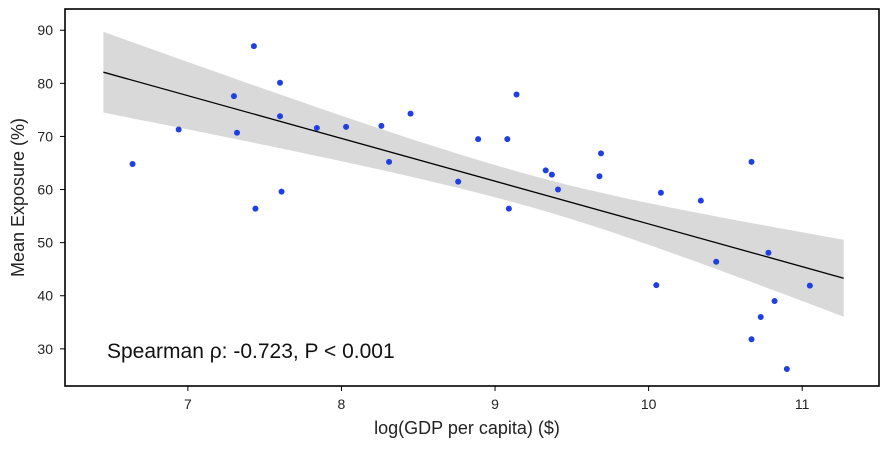  I want to click on y-axis-ticks: 30 40 50 60 70 80 90, so click(51, 189).